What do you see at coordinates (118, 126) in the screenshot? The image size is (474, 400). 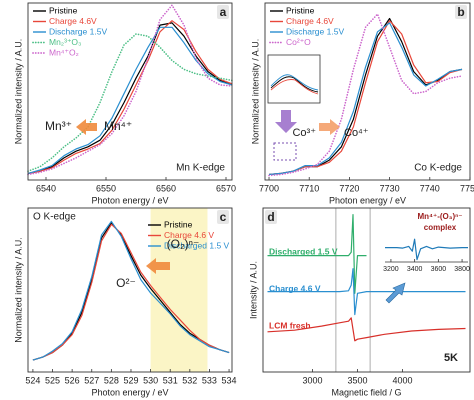 I see `annotation: Mn⁴⁺` at bounding box center [118, 126].